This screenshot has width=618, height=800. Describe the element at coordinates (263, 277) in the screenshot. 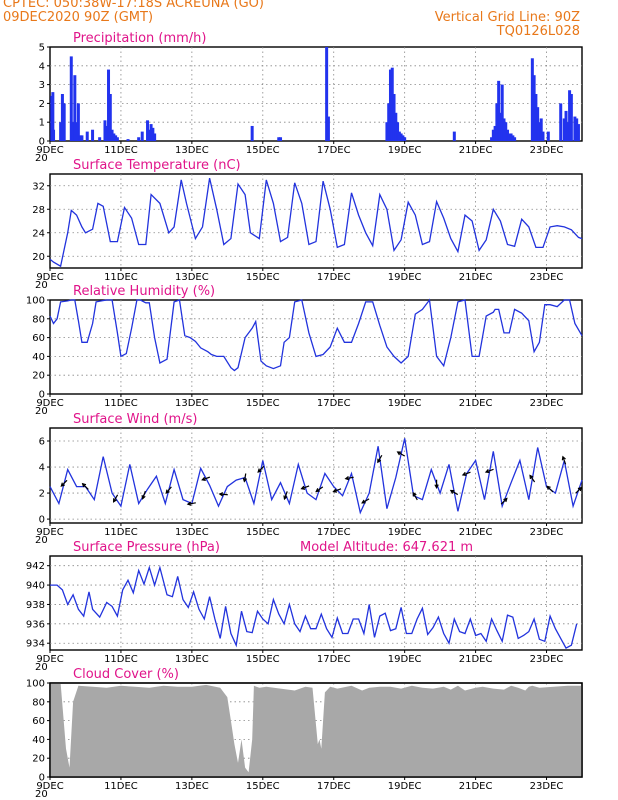

I see `temp-xtick-label: 15DEC` at that location.